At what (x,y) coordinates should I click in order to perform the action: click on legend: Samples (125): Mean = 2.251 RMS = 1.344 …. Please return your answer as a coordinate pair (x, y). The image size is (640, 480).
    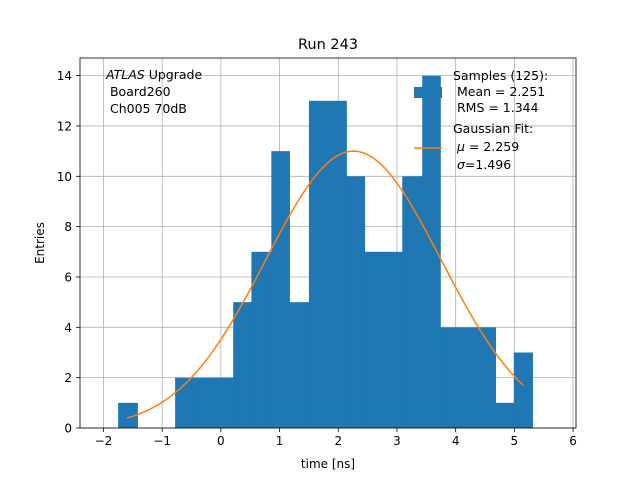
    Looking at the image, I should click on (481, 120).